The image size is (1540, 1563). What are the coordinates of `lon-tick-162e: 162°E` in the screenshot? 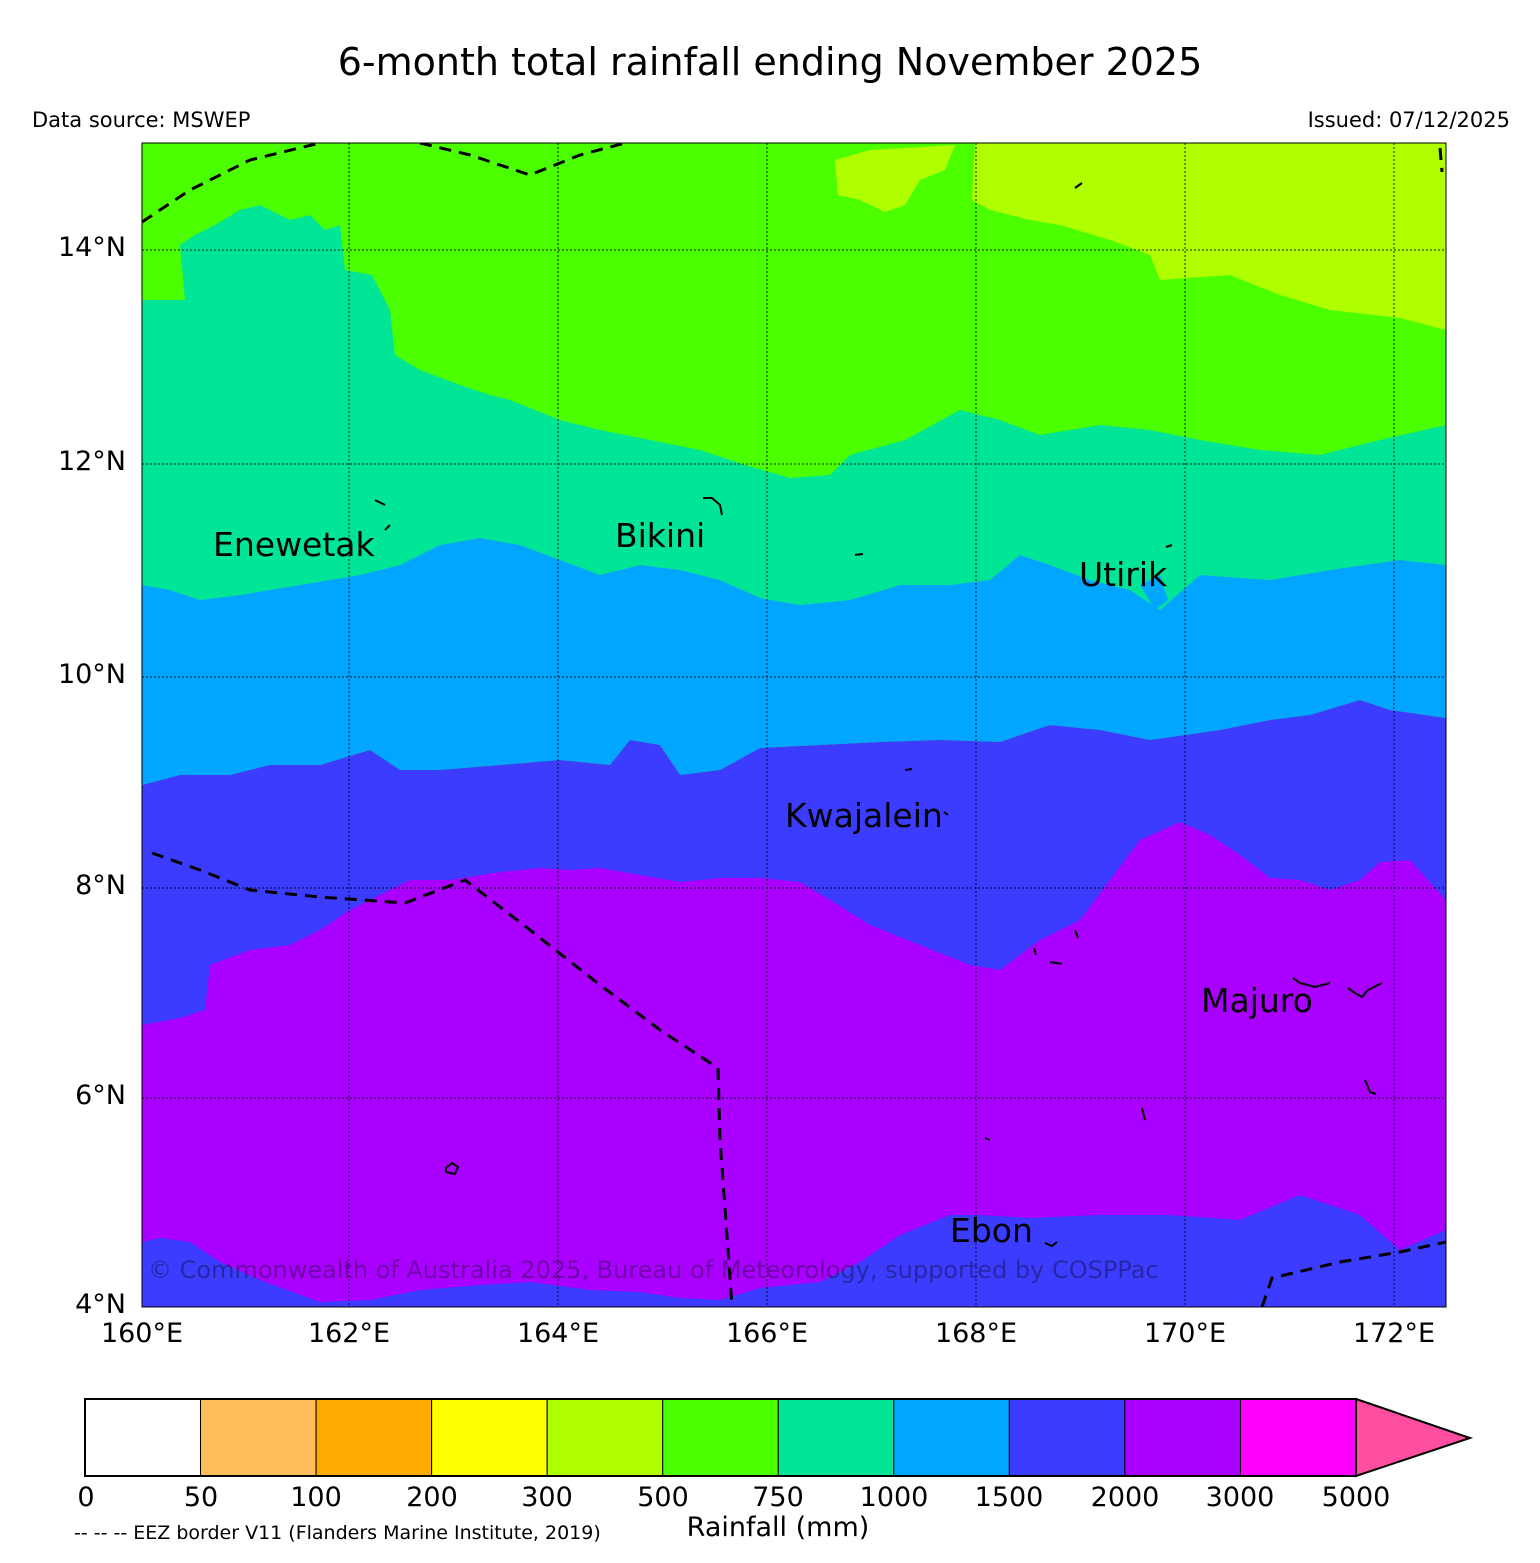 It's located at (349, 1333).